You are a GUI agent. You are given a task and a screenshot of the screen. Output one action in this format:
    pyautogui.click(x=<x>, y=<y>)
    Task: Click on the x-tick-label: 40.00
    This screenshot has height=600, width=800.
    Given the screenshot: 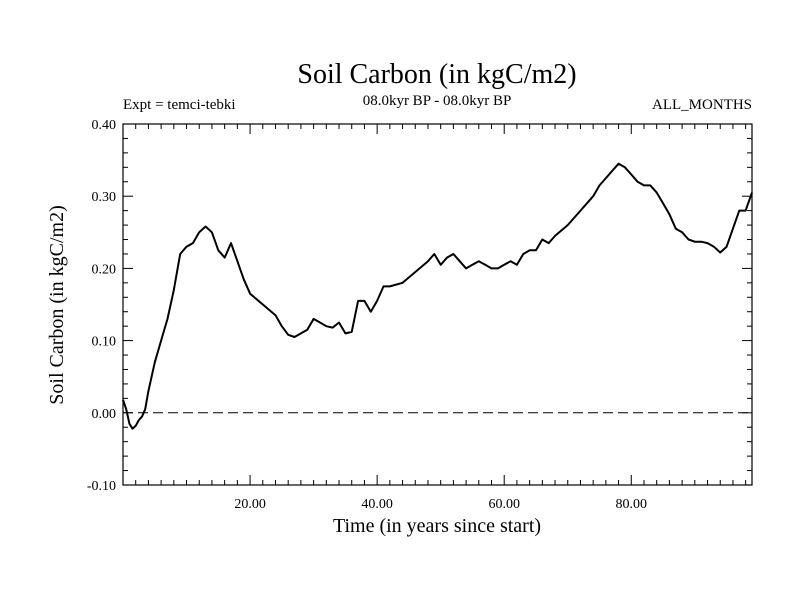 What is the action you would take?
    pyautogui.click(x=377, y=504)
    